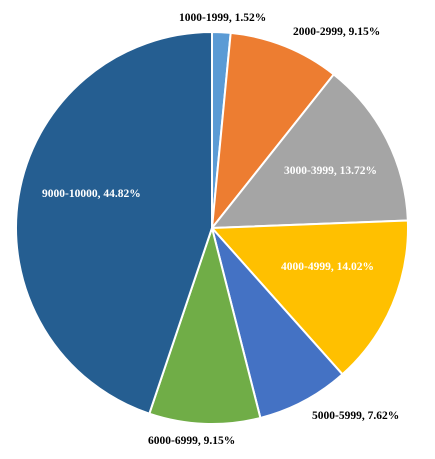 The image size is (435, 459). Describe the element at coordinates (327, 267) in the screenshot. I see `data-label-4000-4999: 4000-4999, 14.02%` at that location.